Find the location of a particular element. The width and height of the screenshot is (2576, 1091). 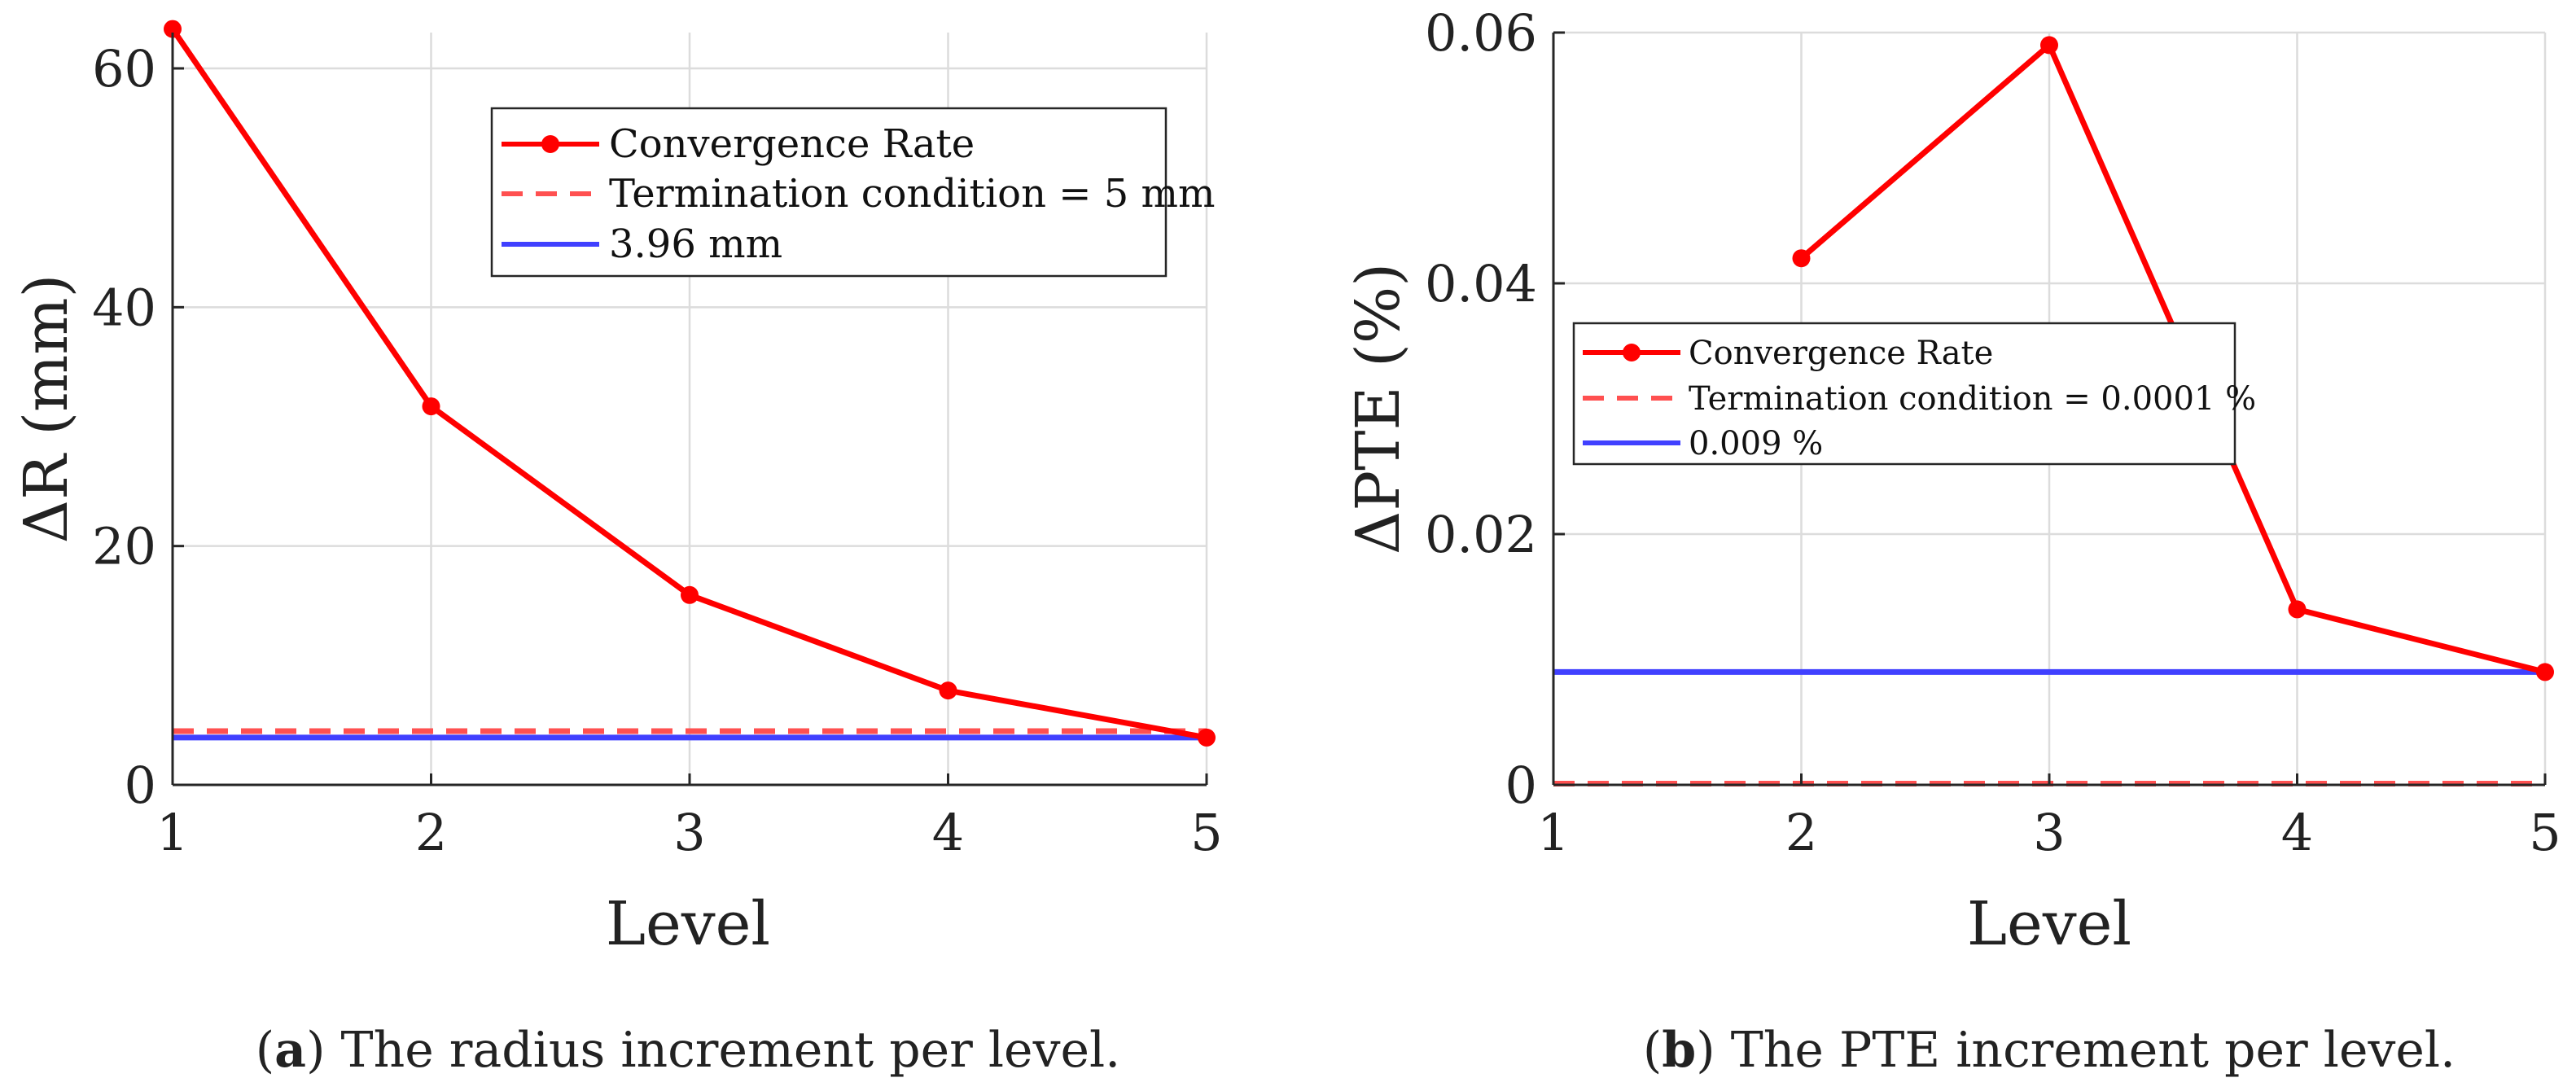

caption-a-label: a is located at coordinates (290, 1051).